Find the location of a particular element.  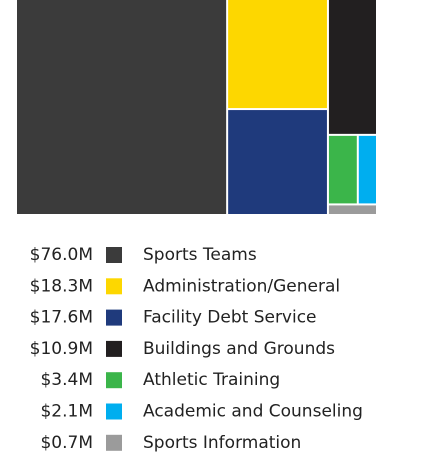

legend-value: $76.0M is located at coordinates (61, 255).